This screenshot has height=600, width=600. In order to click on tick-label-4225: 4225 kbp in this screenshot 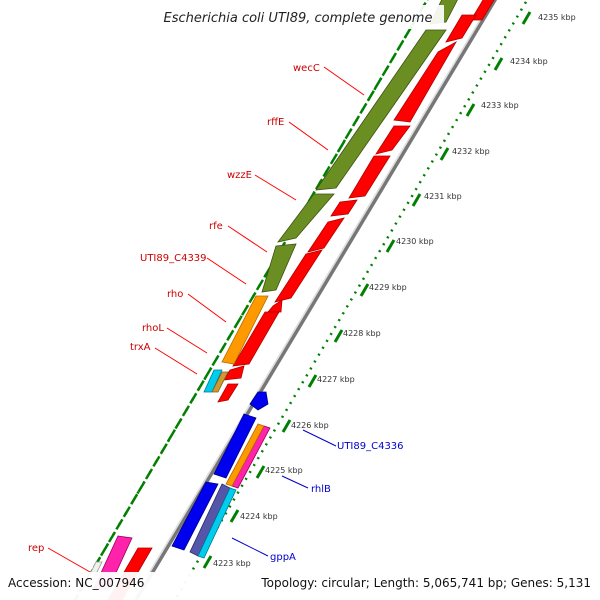, I will do `click(284, 470)`.